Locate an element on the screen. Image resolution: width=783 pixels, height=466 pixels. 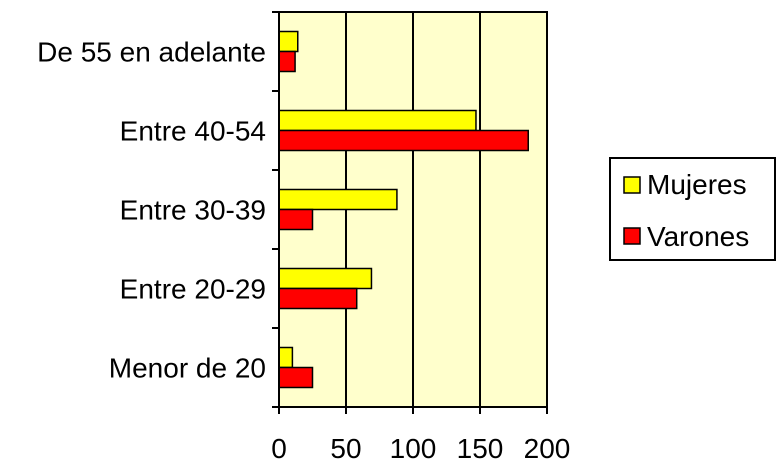
legend-swatch-mujeres is located at coordinates (632, 185).